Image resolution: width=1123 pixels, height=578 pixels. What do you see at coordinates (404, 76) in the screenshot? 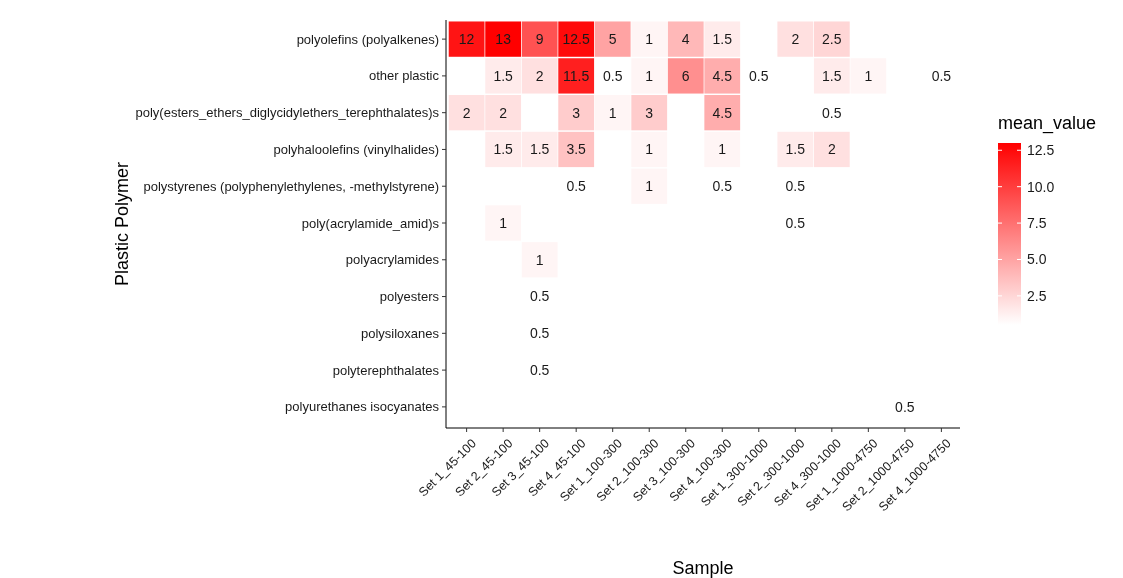
I see `y-tick-label: other plastic` at bounding box center [404, 76].